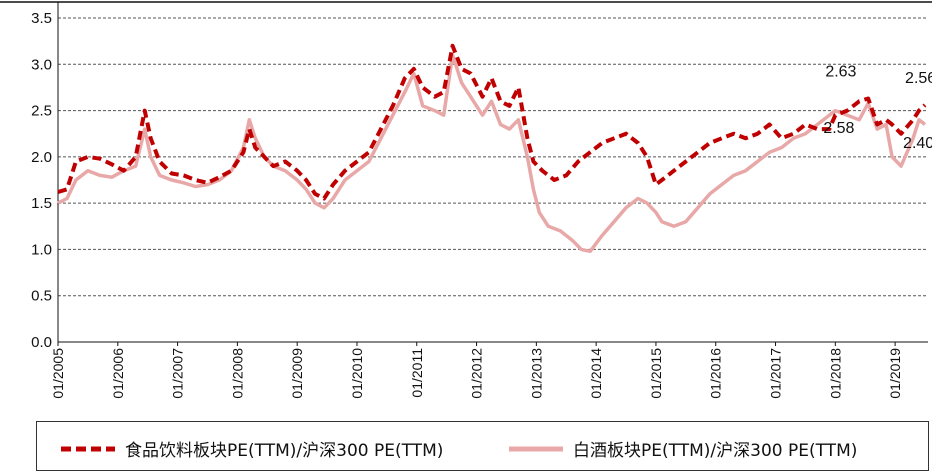  I want to click on annotation-label: 2.40, so click(917, 143).